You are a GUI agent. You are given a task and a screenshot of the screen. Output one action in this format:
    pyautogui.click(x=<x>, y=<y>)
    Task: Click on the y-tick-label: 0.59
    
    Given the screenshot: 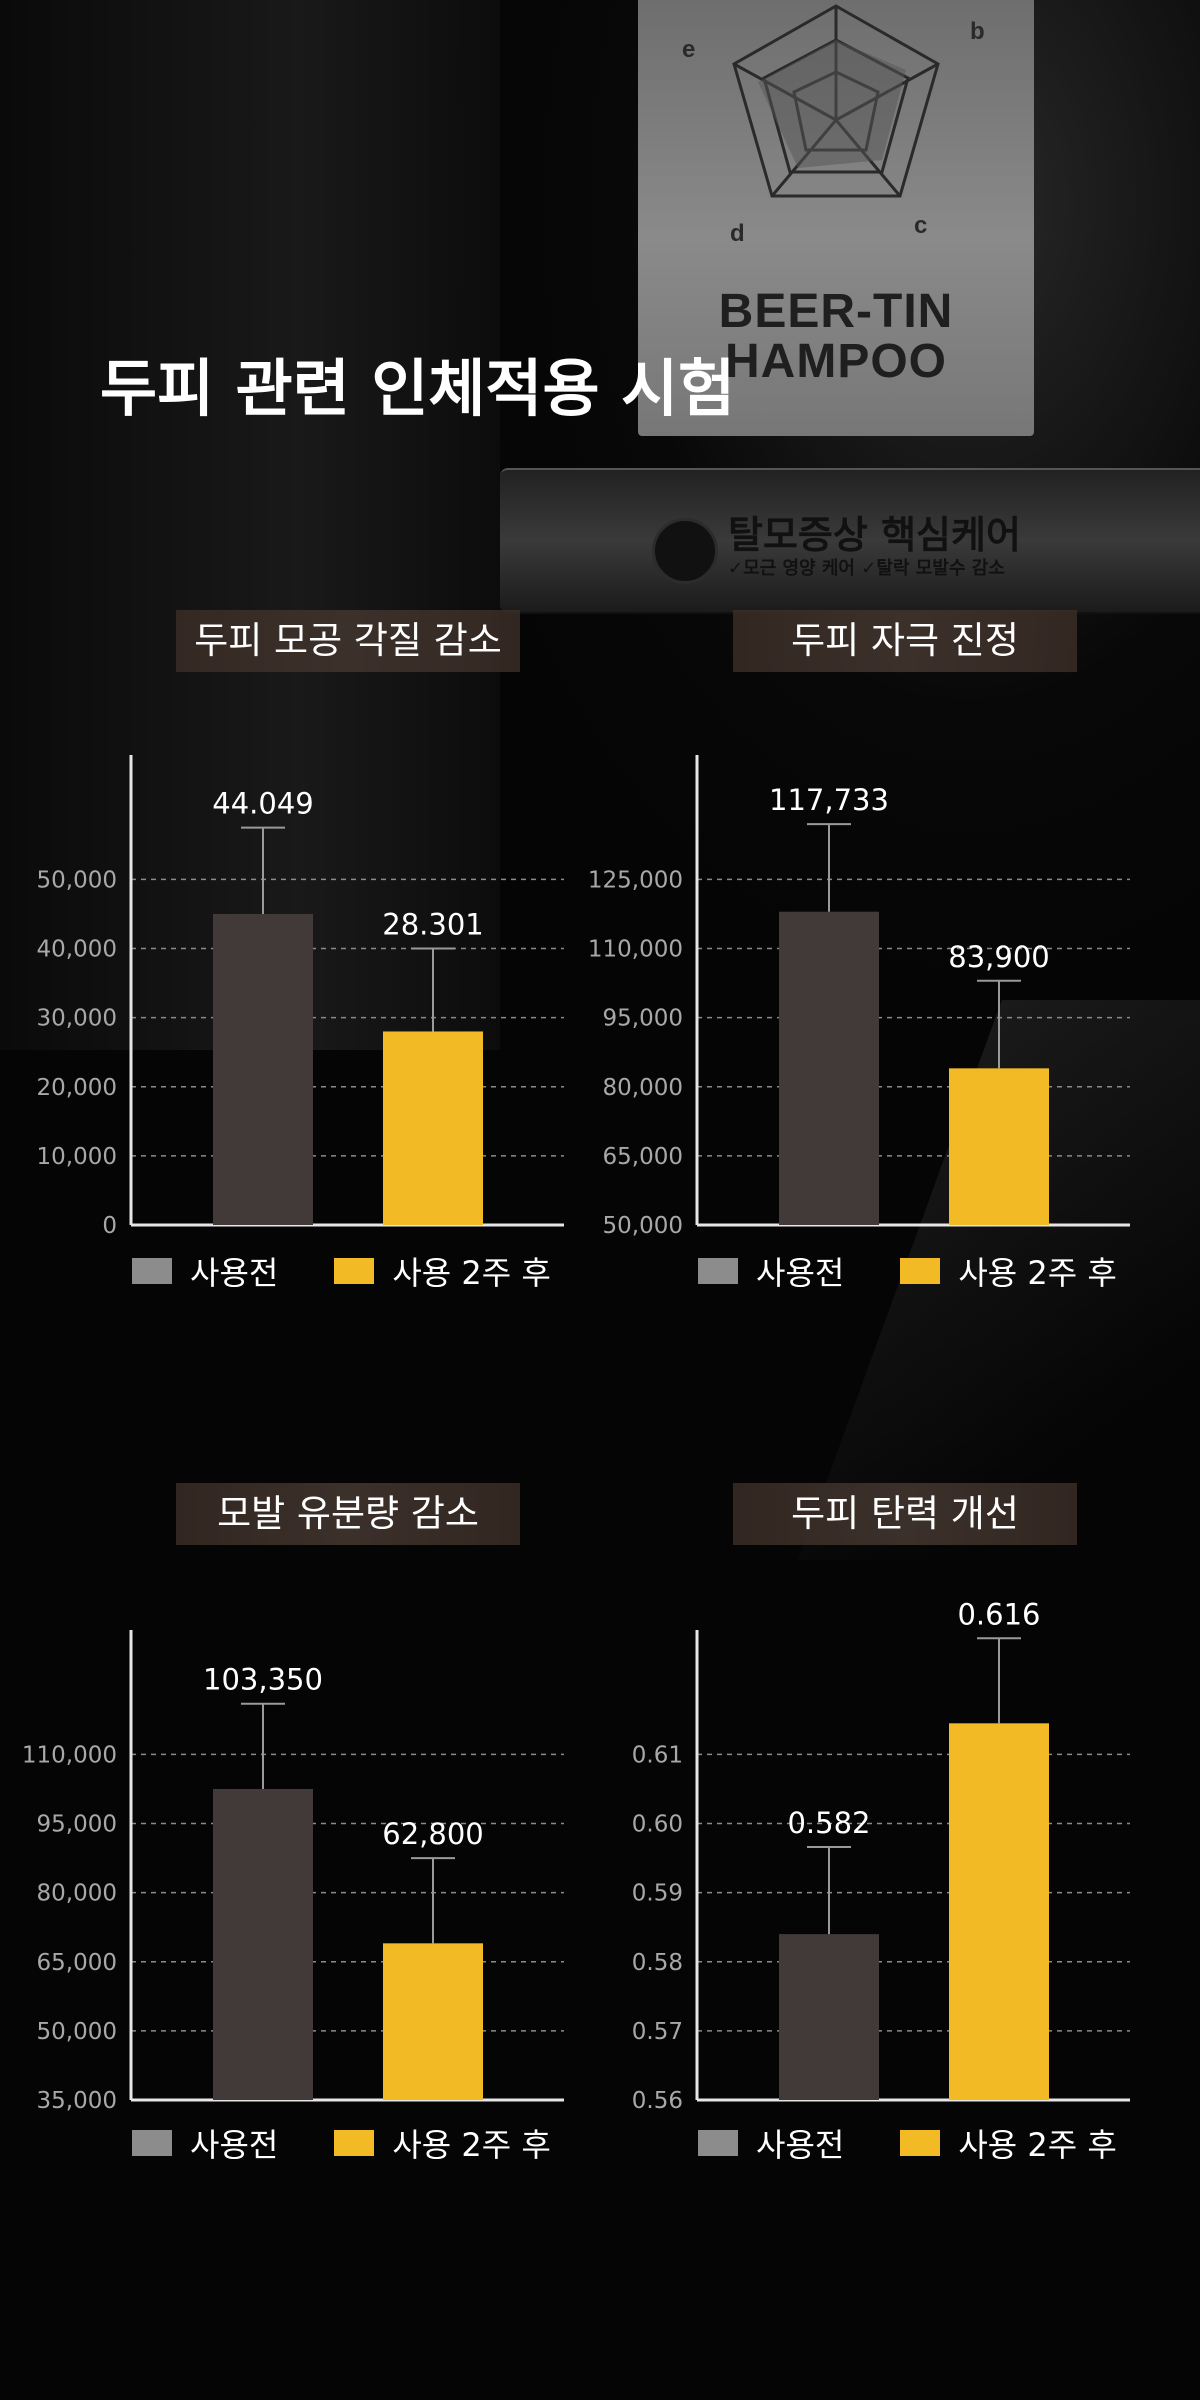 What is the action you would take?
    pyautogui.click(x=657, y=1894)
    